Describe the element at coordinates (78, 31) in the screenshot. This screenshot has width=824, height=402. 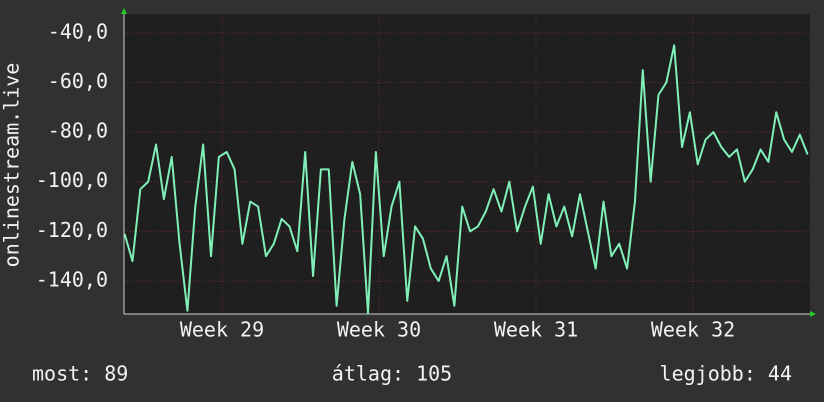
I see `y-tick-label: -40,0` at that location.